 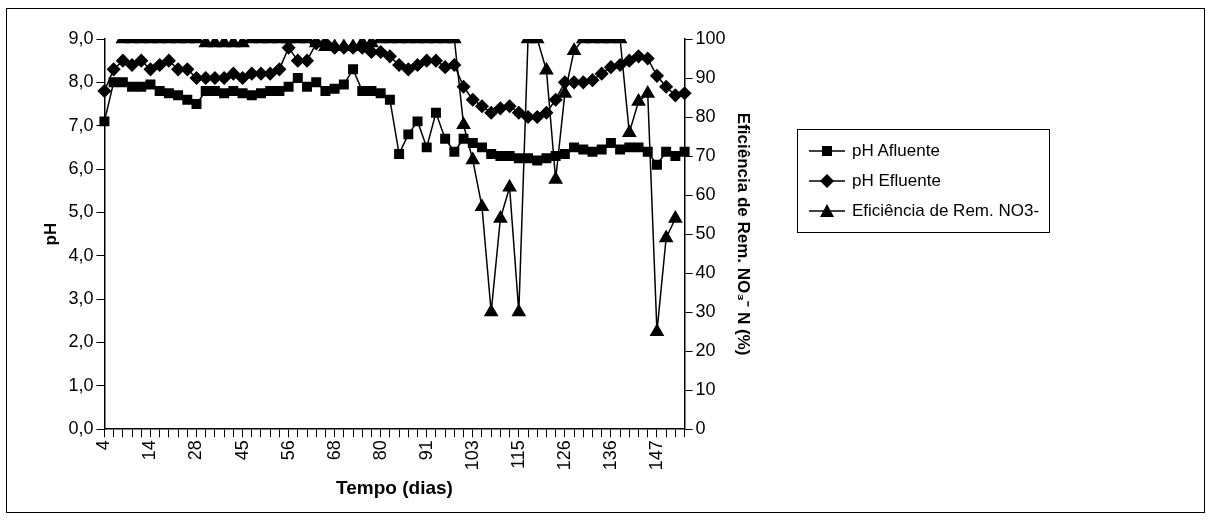 I want to click on x-tick-label: 115, so click(x=517, y=454).